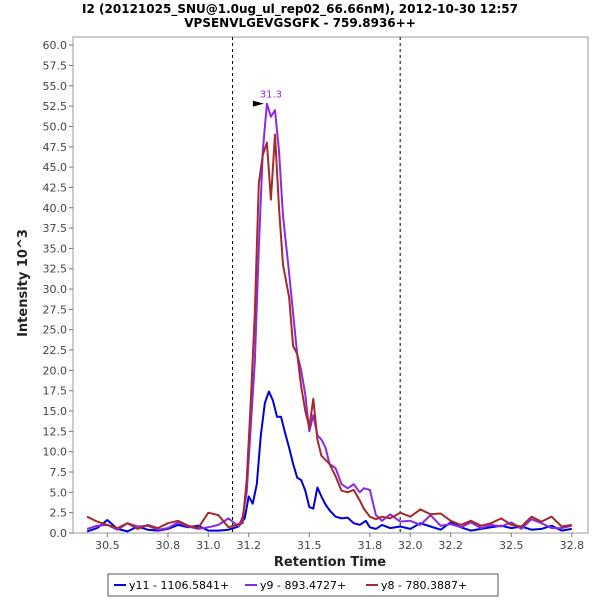 This screenshot has height=600, width=600. What do you see at coordinates (55, 248) in the screenshot?
I see `y-tick-label: 35.0` at bounding box center [55, 248].